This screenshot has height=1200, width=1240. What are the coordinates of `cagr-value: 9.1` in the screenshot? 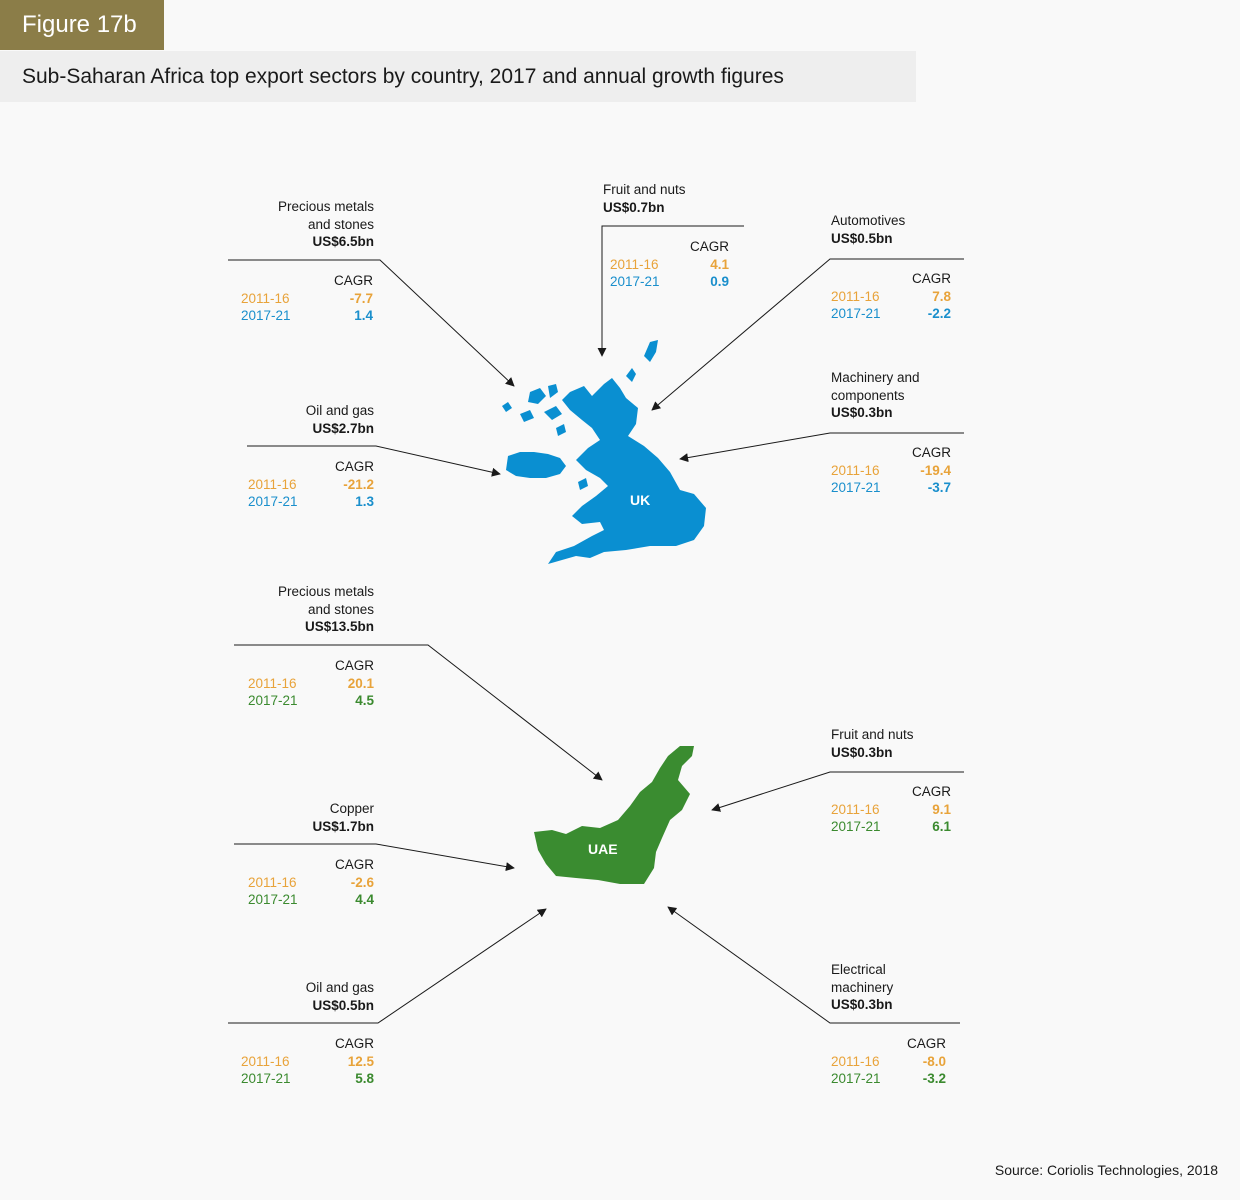 It's located at (941, 809).